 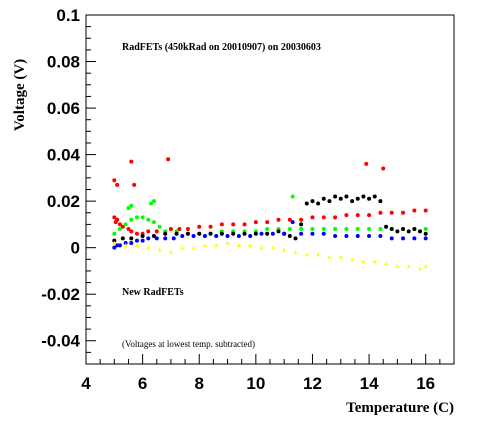 I want to click on y-tick-label: 0, so click(x=75, y=248).